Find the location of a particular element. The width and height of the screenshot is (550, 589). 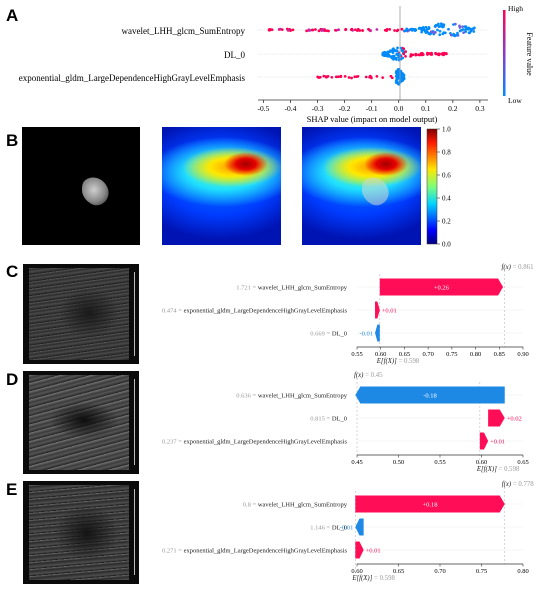

colorbar-tick-label: 0.0 is located at coordinates (446, 245).